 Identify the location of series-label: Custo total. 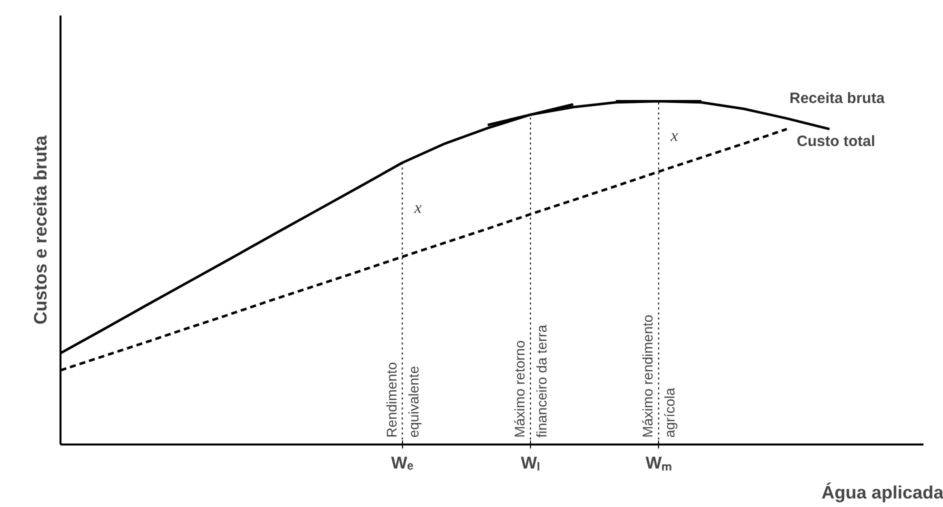
(836, 141).